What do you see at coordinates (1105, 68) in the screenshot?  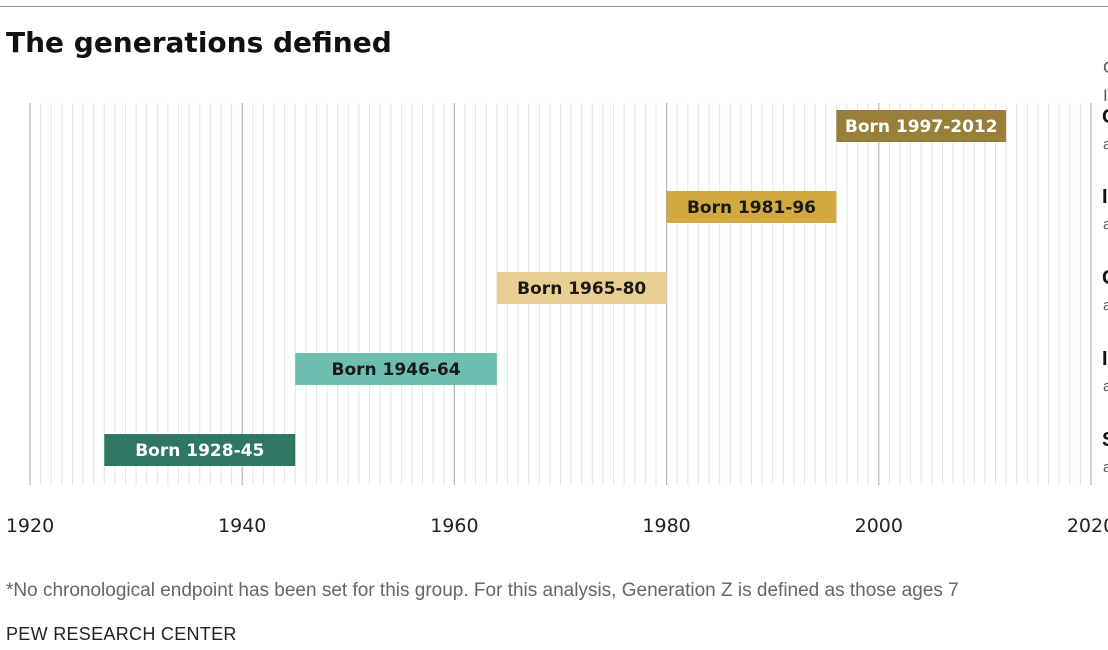 I see `side-header-line-1: G` at bounding box center [1105, 68].